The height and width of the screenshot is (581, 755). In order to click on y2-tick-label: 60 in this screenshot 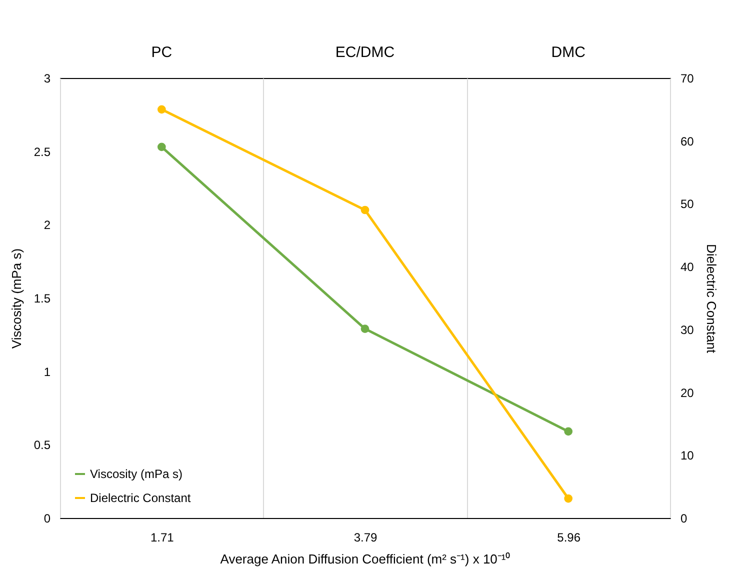, I will do `click(687, 141)`.